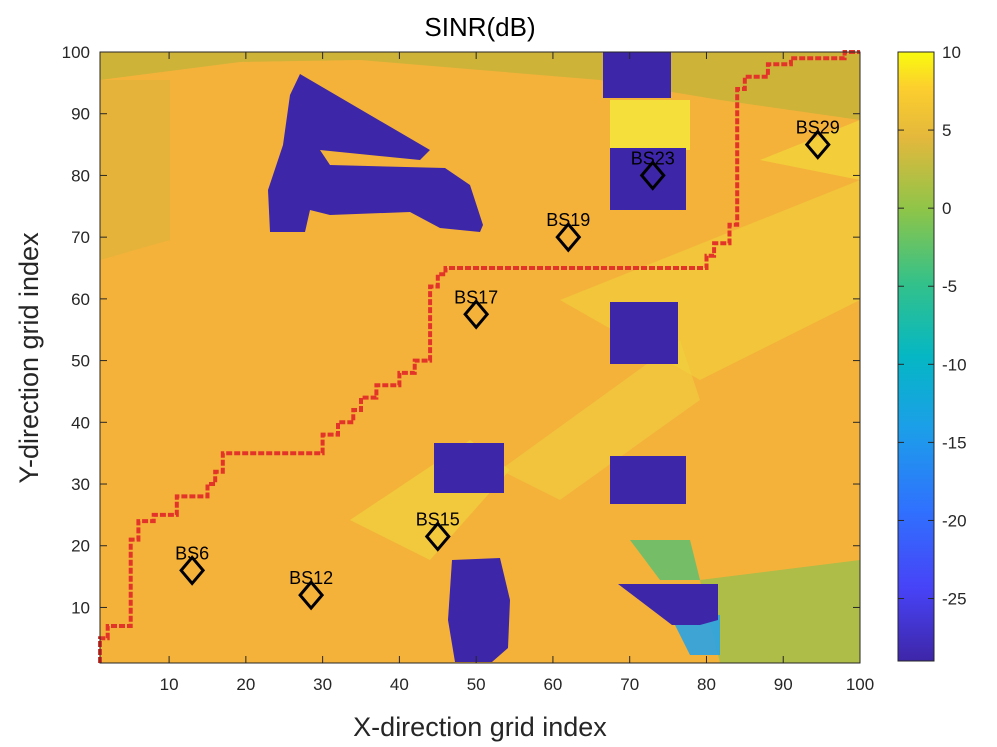 The image size is (997, 747). What do you see at coordinates (80, 546) in the screenshot?
I see `y-tick-label: 20` at bounding box center [80, 546].